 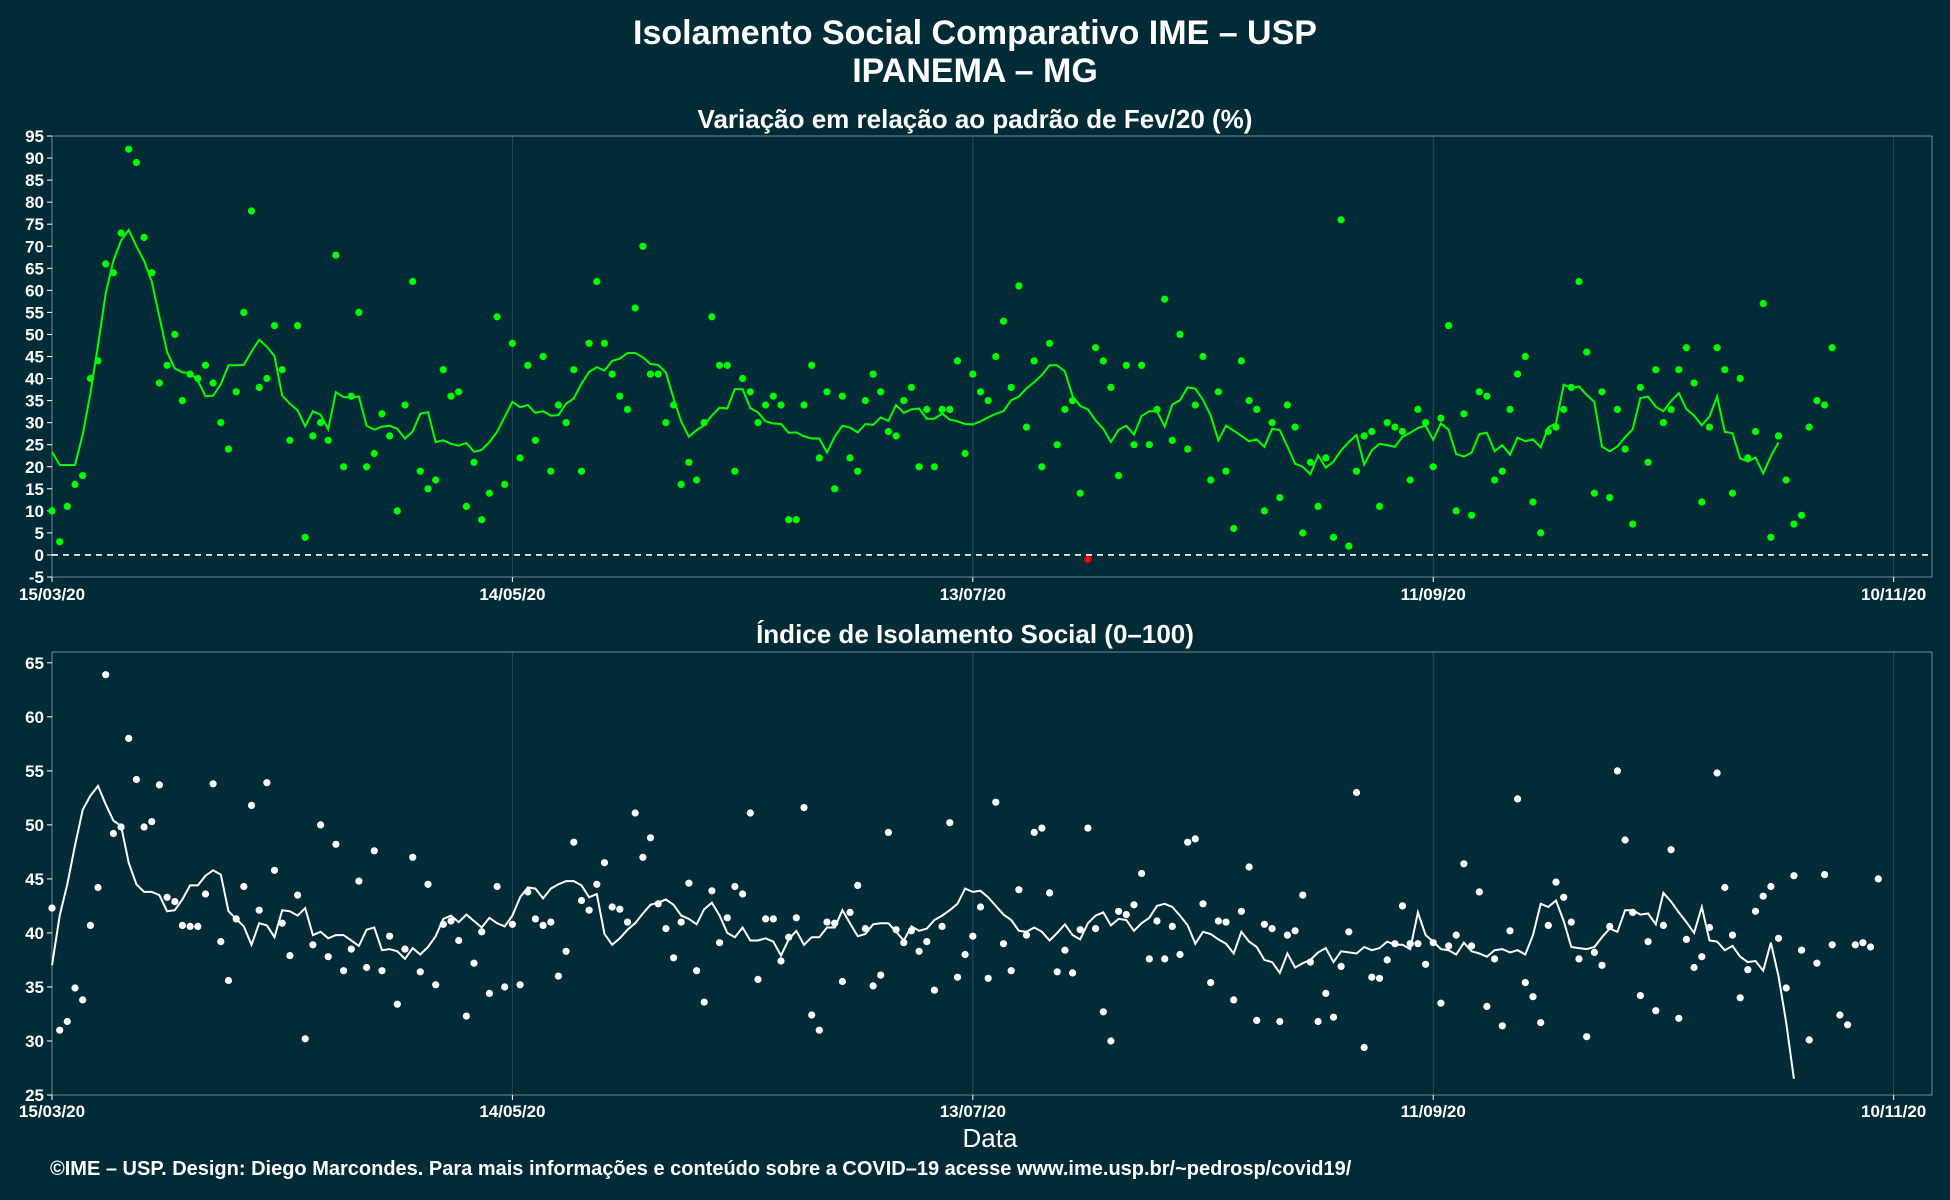 What do you see at coordinates (975, 634) in the screenshot?
I see `bottom-panel-title: Índice de Isolamento Social (0–100)` at bounding box center [975, 634].